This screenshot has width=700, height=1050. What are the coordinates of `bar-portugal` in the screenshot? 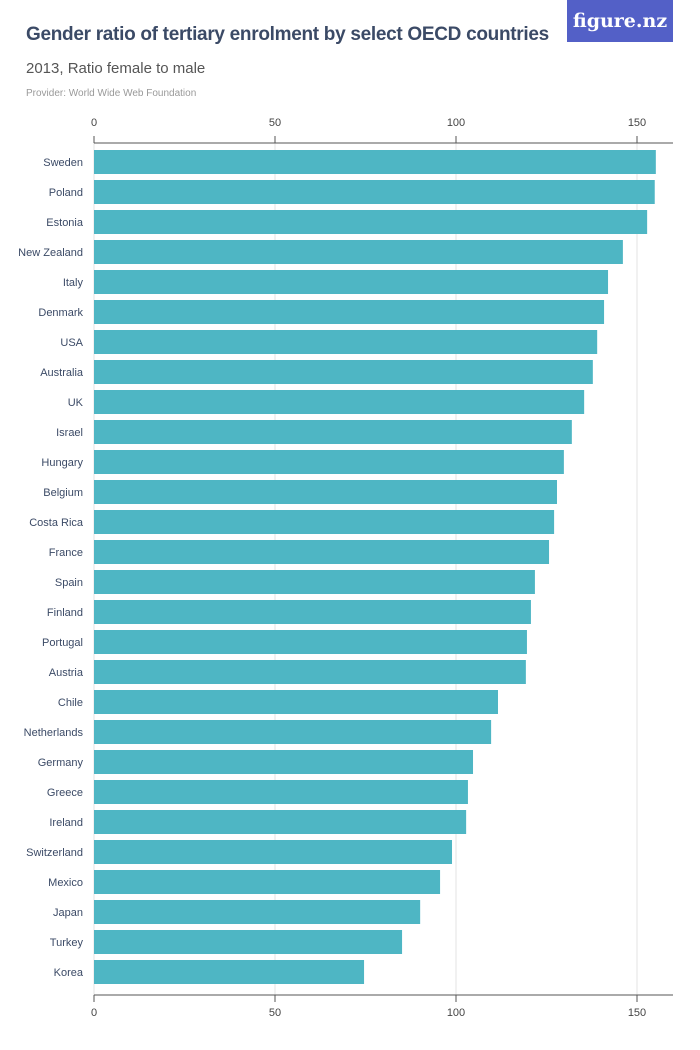 It's located at (310, 642).